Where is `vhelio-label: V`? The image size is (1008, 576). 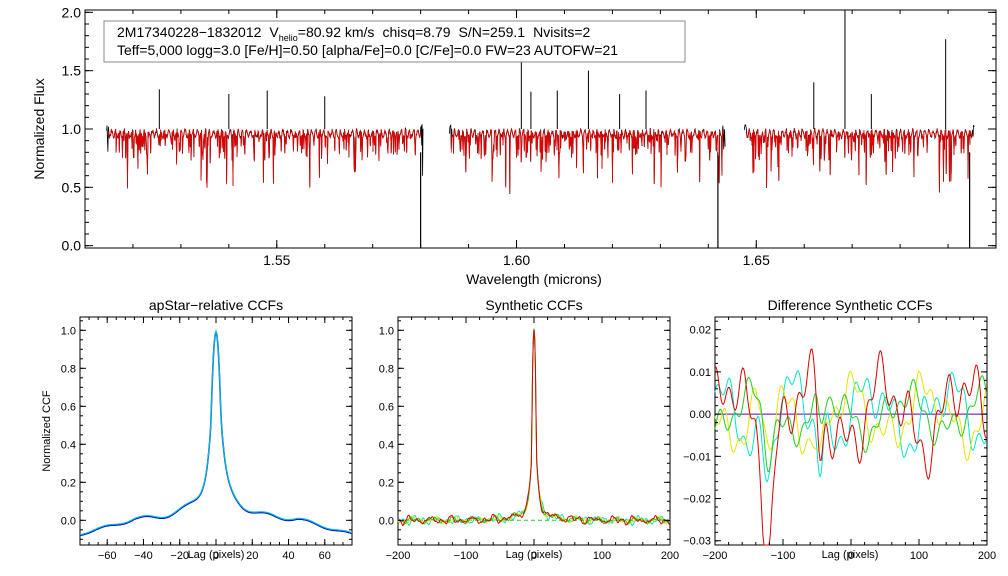
vhelio-label: V is located at coordinates (274, 32).